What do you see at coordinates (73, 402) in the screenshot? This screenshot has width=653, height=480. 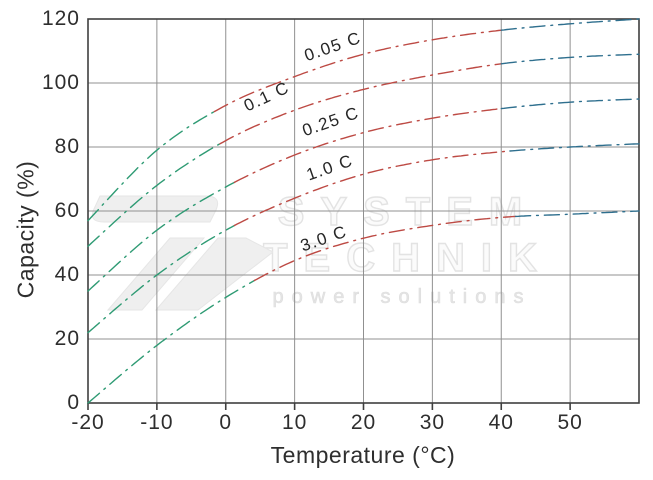 I see `y-tick-label-0: 0` at bounding box center [73, 402].